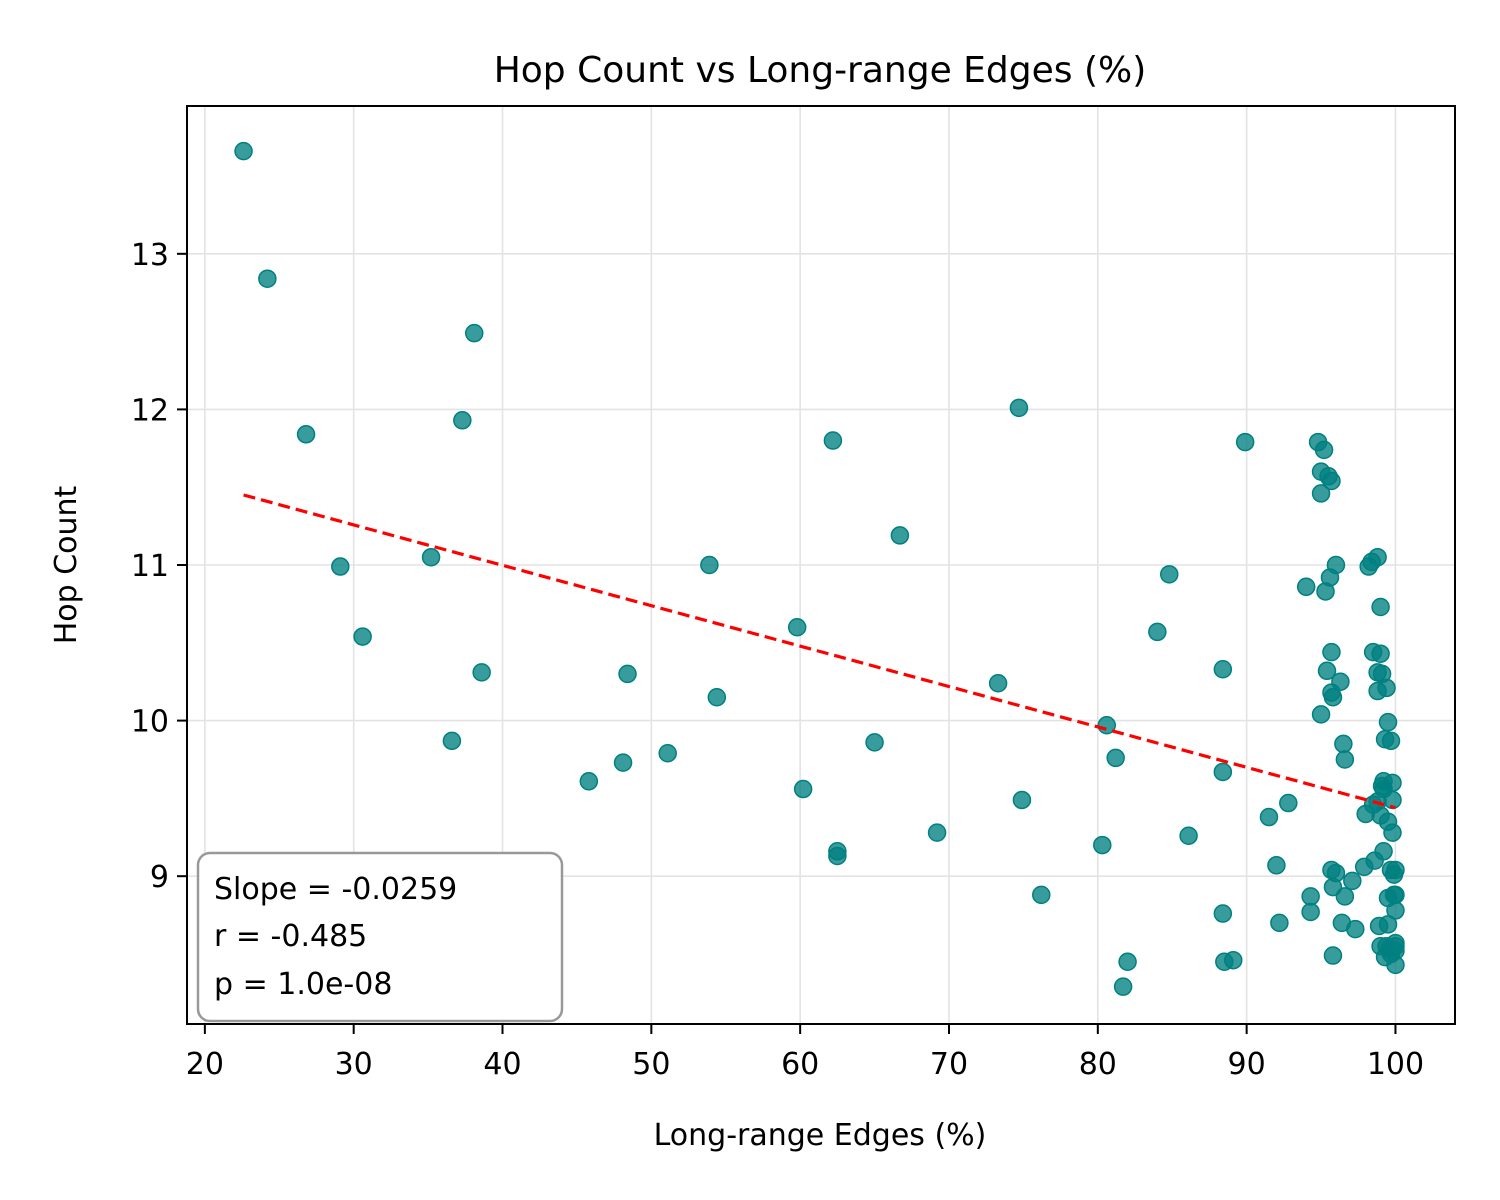 This screenshot has height=1200, width=1500. I want to click on x-axis-label: Long-range Edges (%), so click(820, 1135).